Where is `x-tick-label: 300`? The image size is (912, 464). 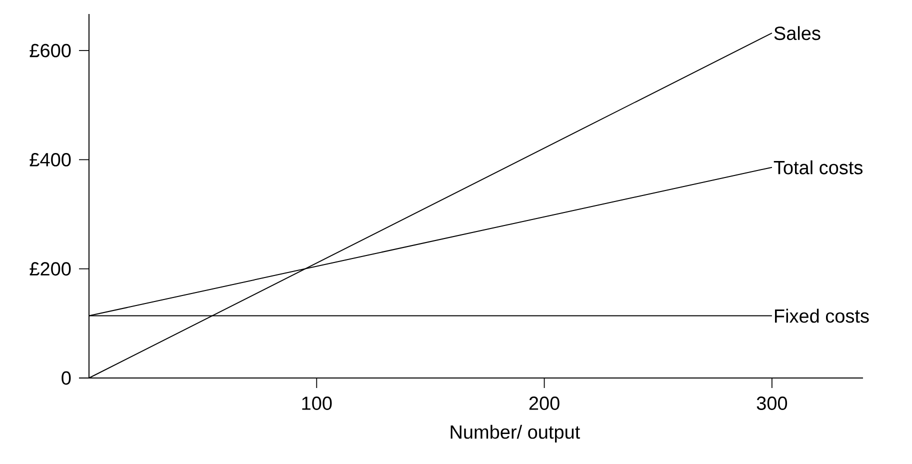
x-tick-label: 300 is located at coordinates (772, 403).